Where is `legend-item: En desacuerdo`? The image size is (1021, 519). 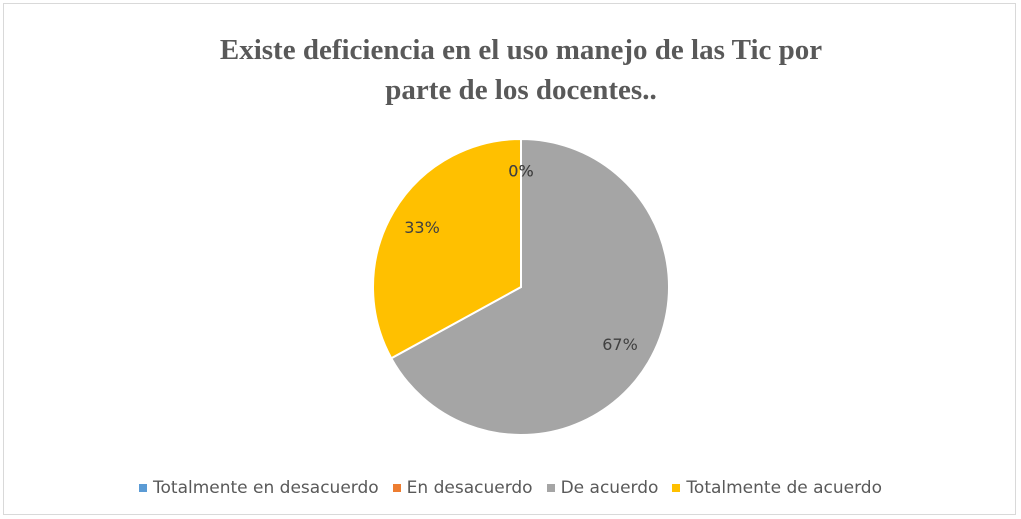
legend-item: En desacuerdo is located at coordinates (462, 488).